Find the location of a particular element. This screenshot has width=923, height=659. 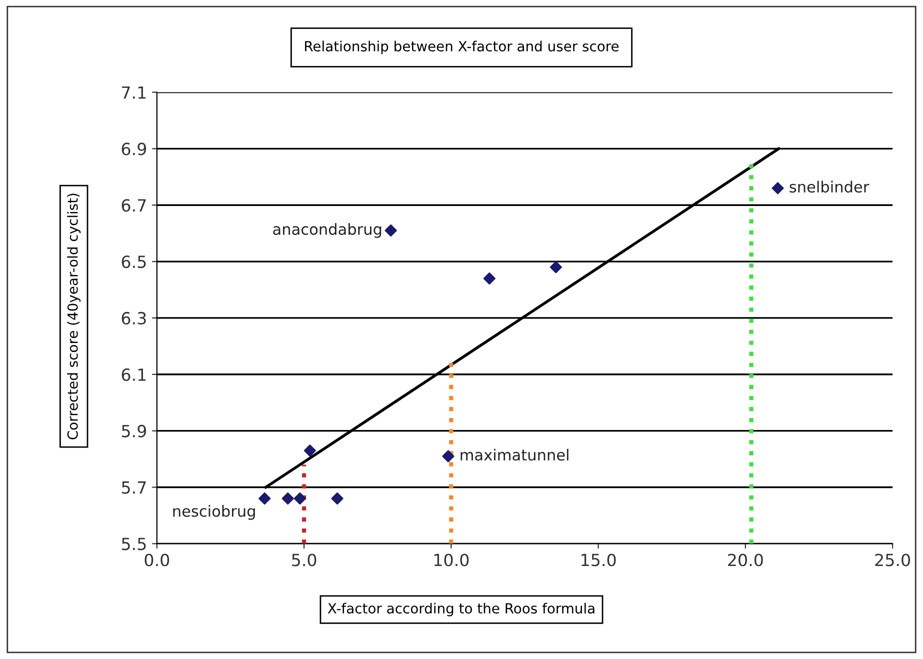

y-tick-label: 6.1 is located at coordinates (134, 374).